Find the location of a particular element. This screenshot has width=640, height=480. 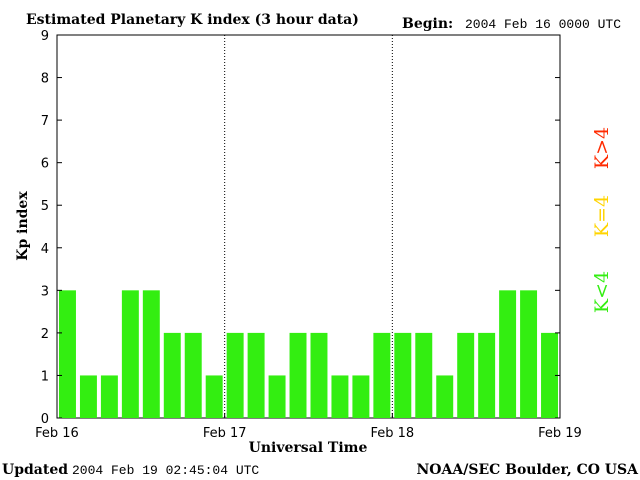

y-tick-label: 4 is located at coordinates (45, 249).